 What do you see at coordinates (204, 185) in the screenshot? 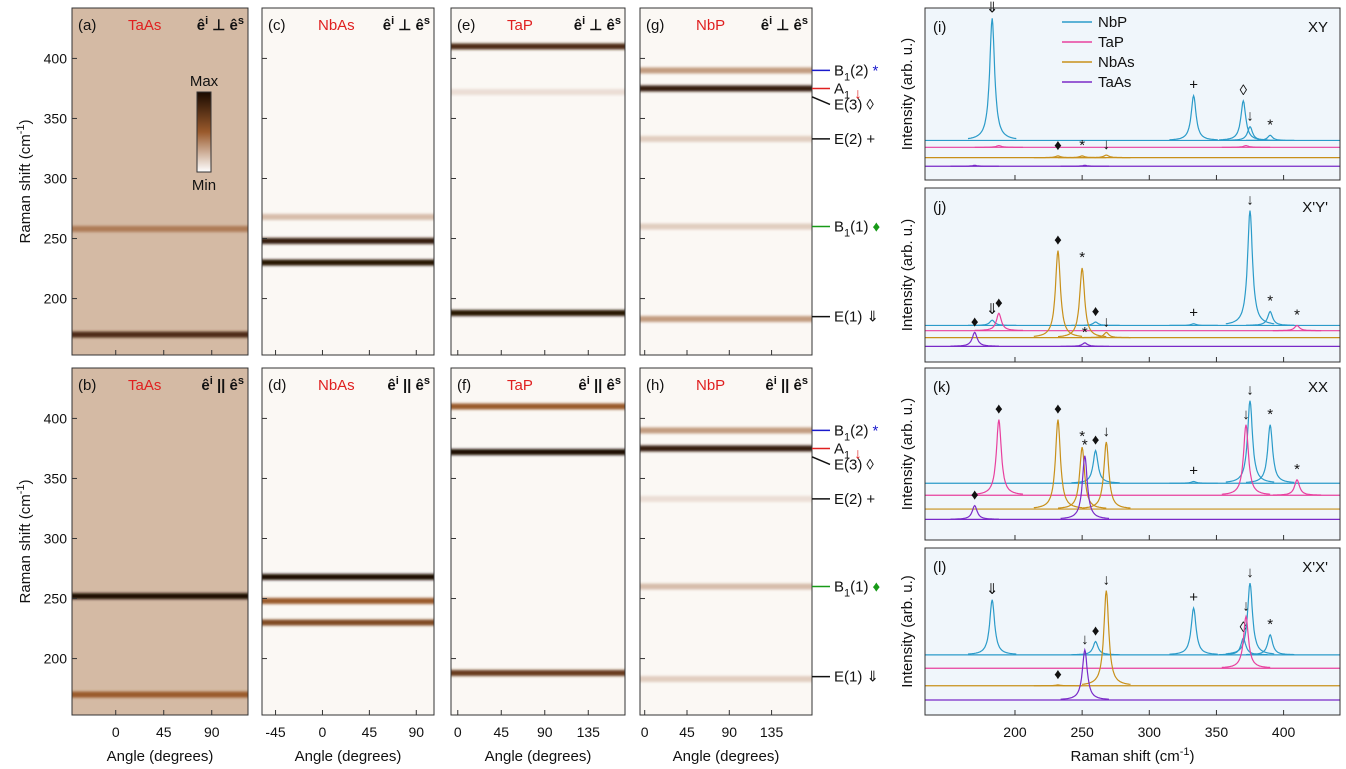
I see `colorbar-min: Min` at bounding box center [204, 185].